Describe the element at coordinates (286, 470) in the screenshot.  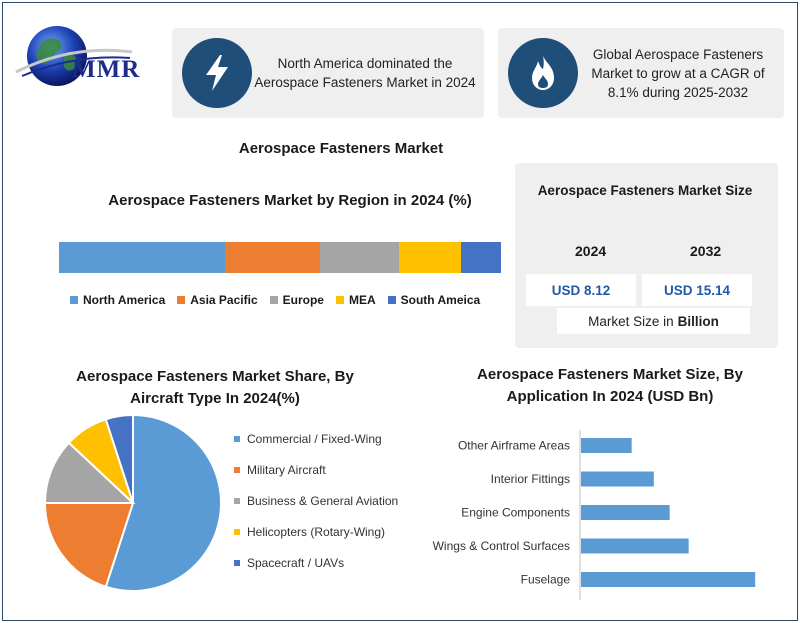
I see `legend-label: Military Aircraft` at that location.